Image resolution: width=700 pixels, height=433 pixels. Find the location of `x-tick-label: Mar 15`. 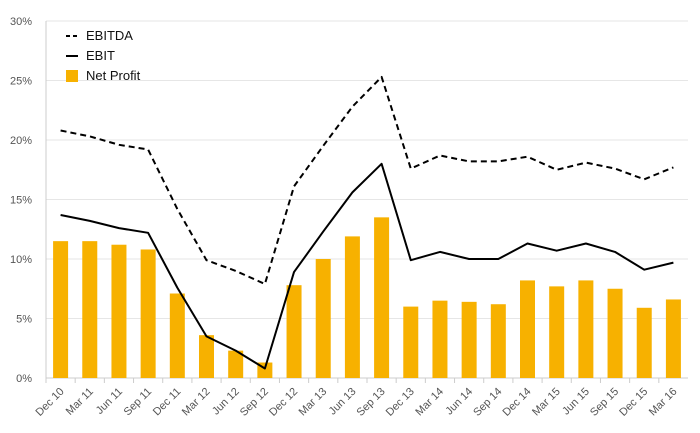

x-tick-label: Mar 15 is located at coordinates (546, 402).